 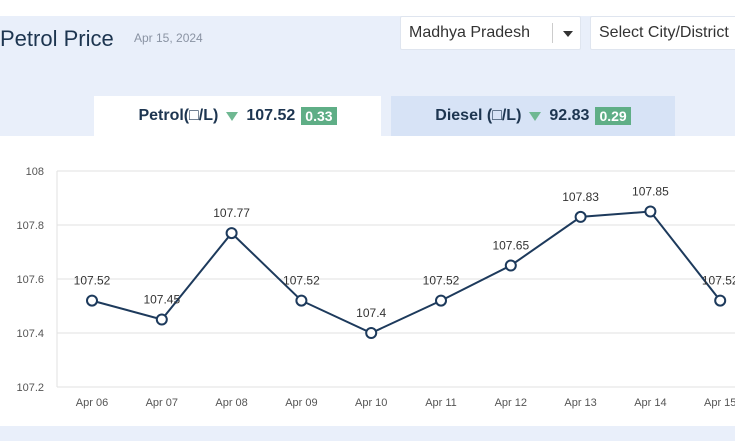 I want to click on data-label: 107.85, so click(x=650, y=192).